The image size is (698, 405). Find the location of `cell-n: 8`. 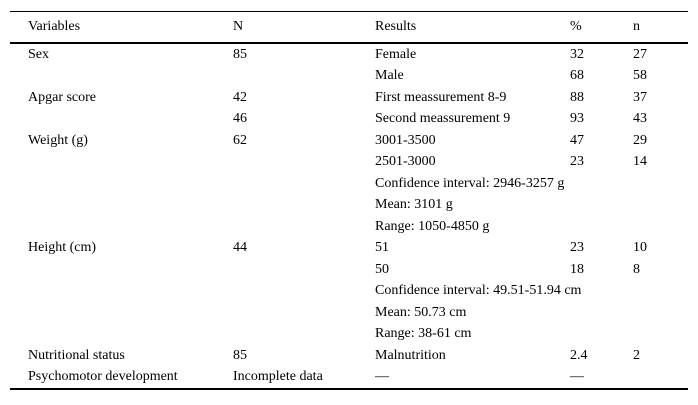

cell-n: 8 is located at coordinates (636, 269).